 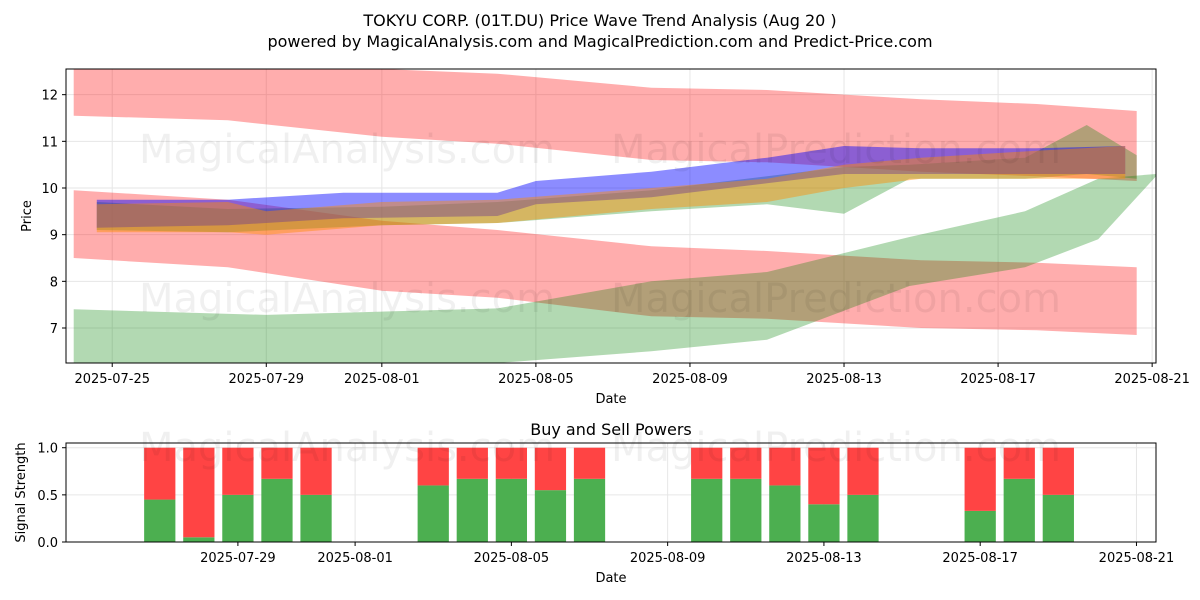 I want to click on power-x-tick-label: 2025-07-29, so click(x=238, y=558).